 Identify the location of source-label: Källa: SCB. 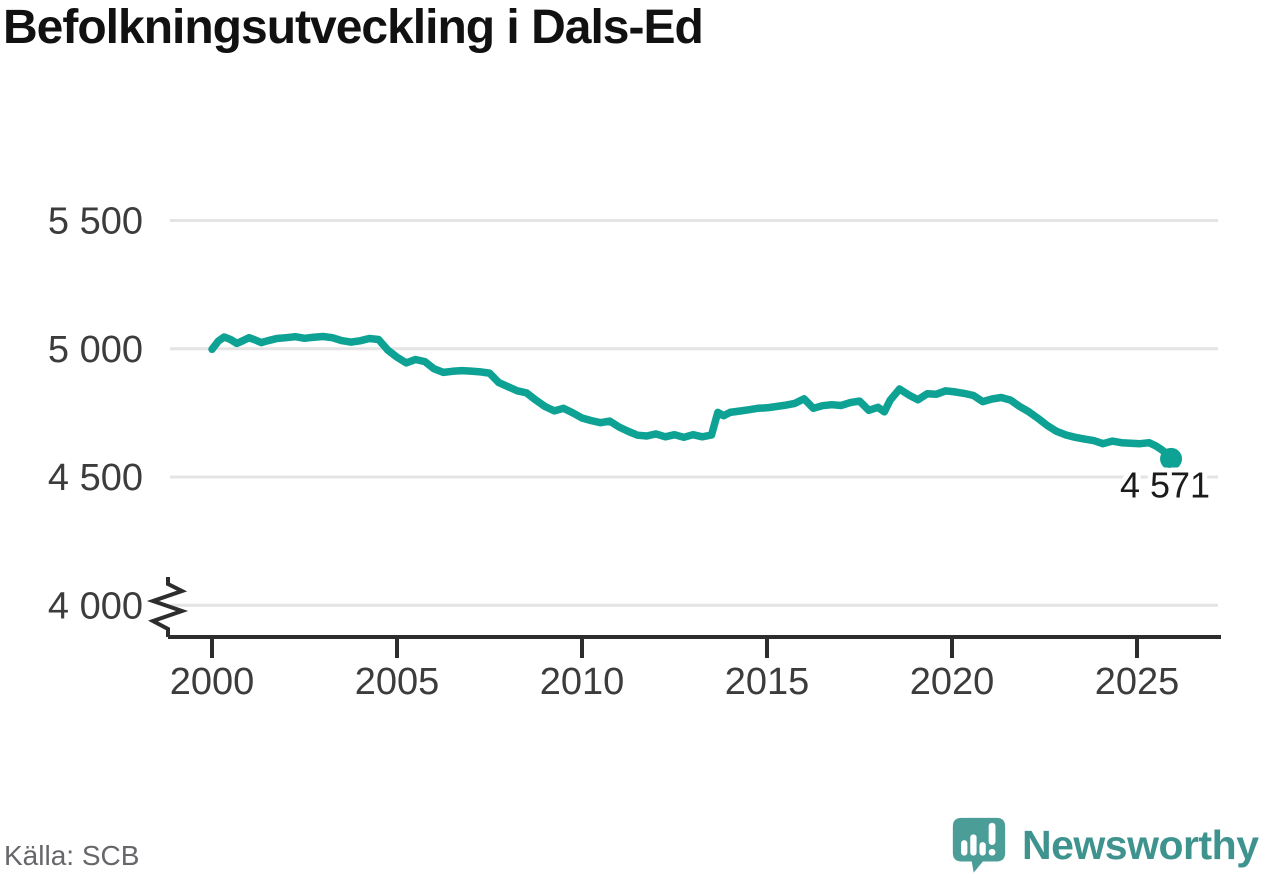
(72, 855).